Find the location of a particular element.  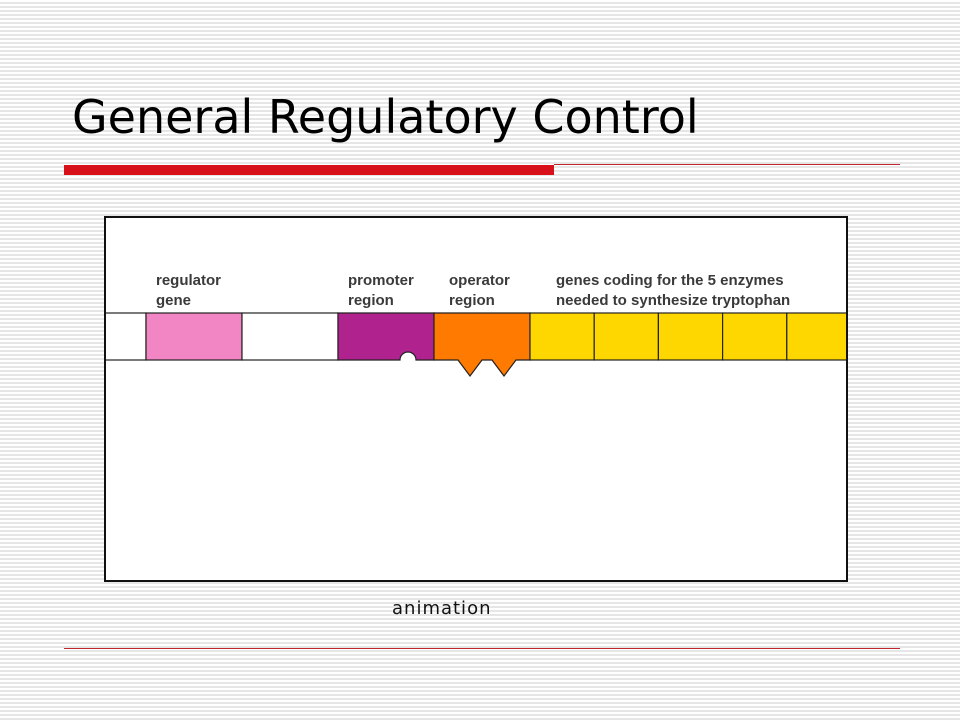

promoter-region-label-line2: region is located at coordinates (371, 300).